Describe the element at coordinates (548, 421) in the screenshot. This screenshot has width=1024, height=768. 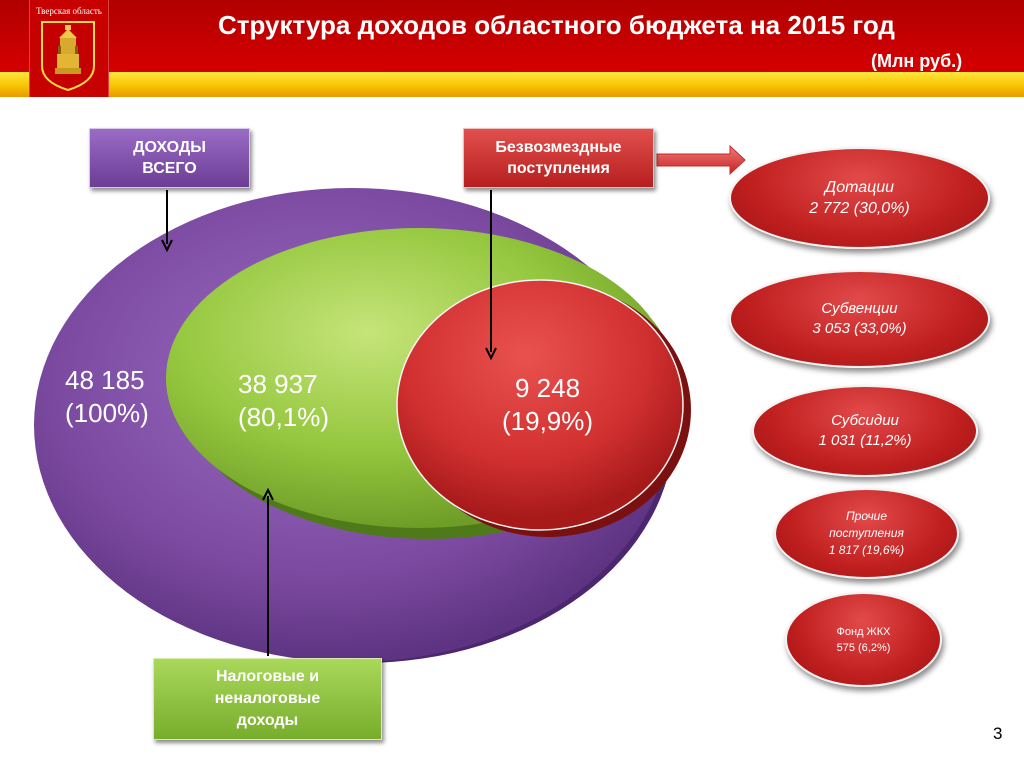
I see `gratis-percent: (19,9%)` at that location.